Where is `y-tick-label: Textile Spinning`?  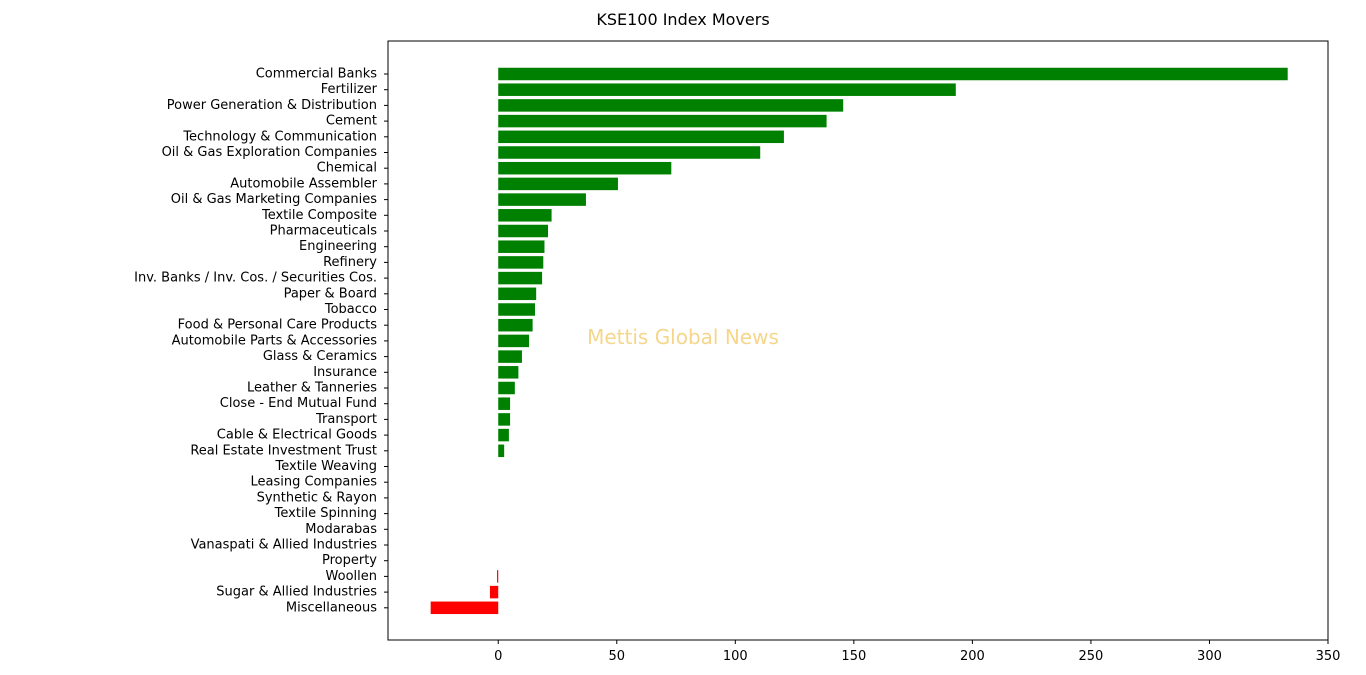
y-tick-label: Textile Spinning is located at coordinates (325, 513).